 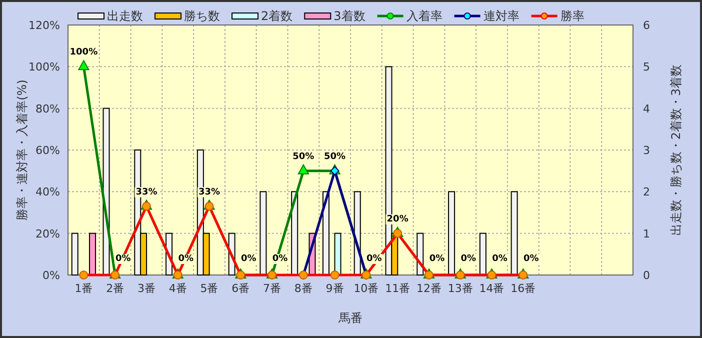 I want to click on y-tick-label: 0%, so click(x=51, y=275).